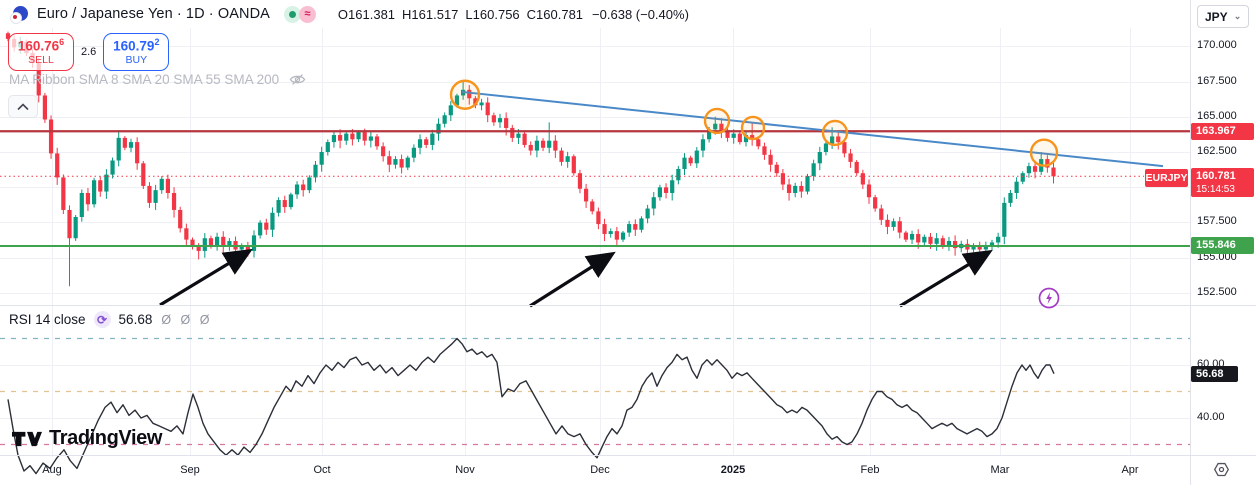 The height and width of the screenshot is (485, 1256). Describe the element at coordinates (1215, 189) in the screenshot. I see `bar-countdown: 15:14:53` at that location.